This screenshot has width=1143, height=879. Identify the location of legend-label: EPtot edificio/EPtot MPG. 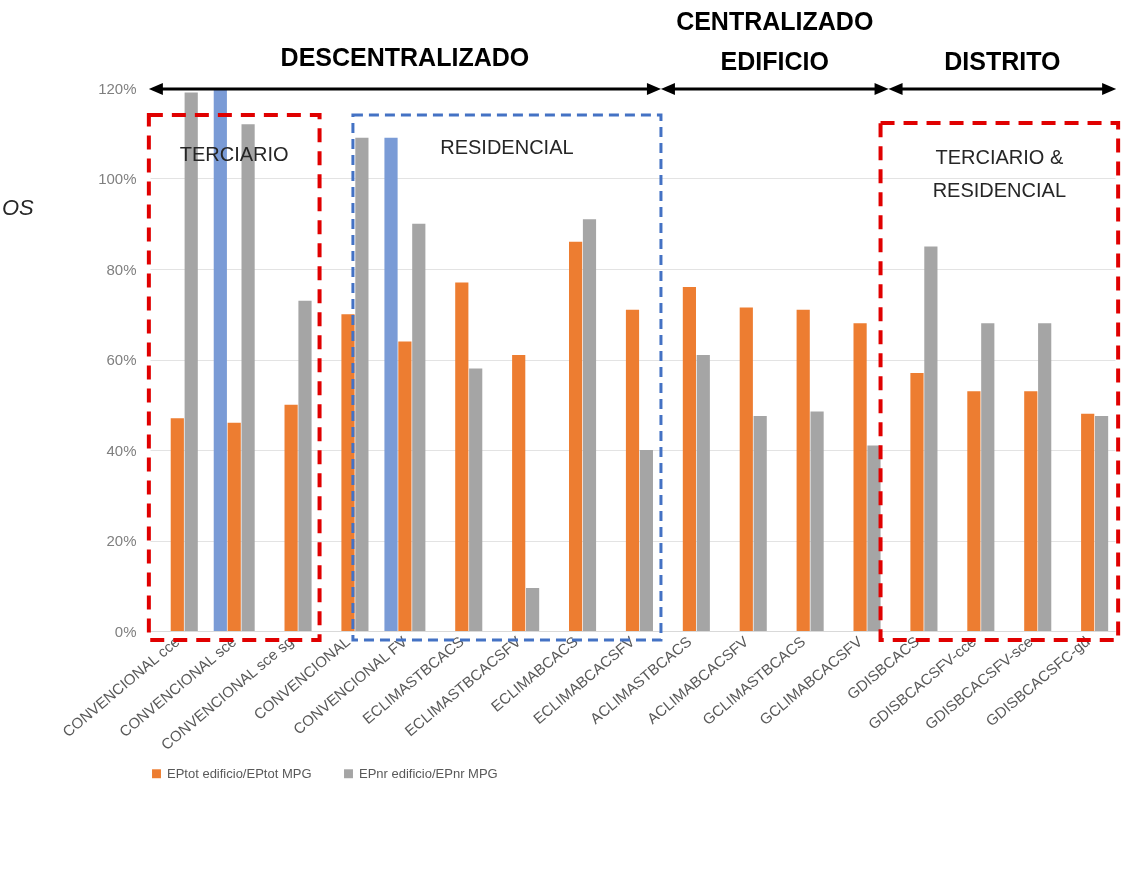
(239, 773).